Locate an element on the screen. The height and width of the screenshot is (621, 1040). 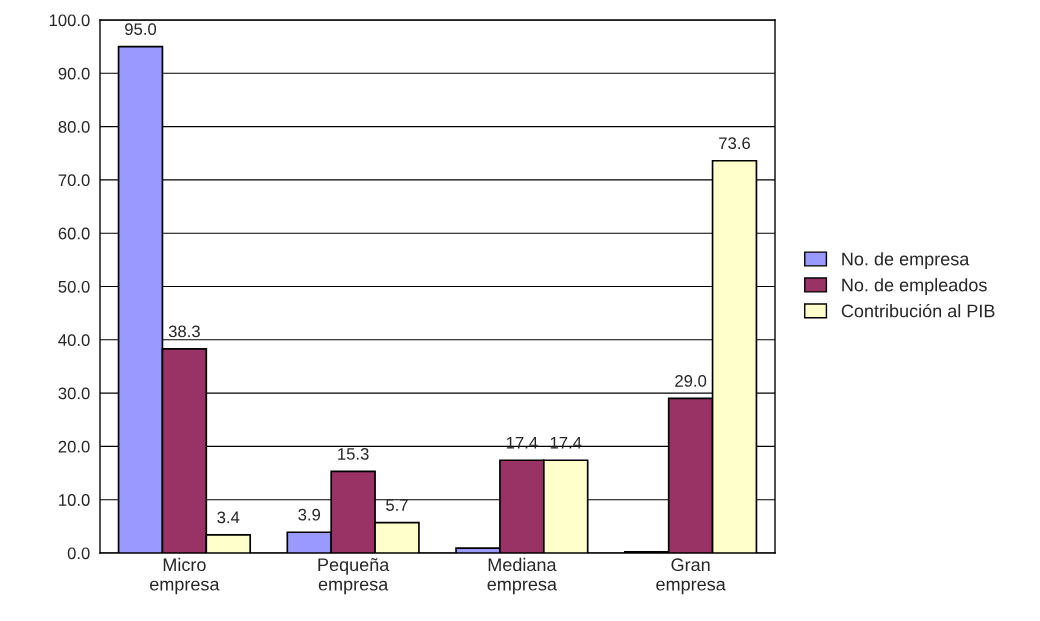
data-label: 3.4 is located at coordinates (228, 517).